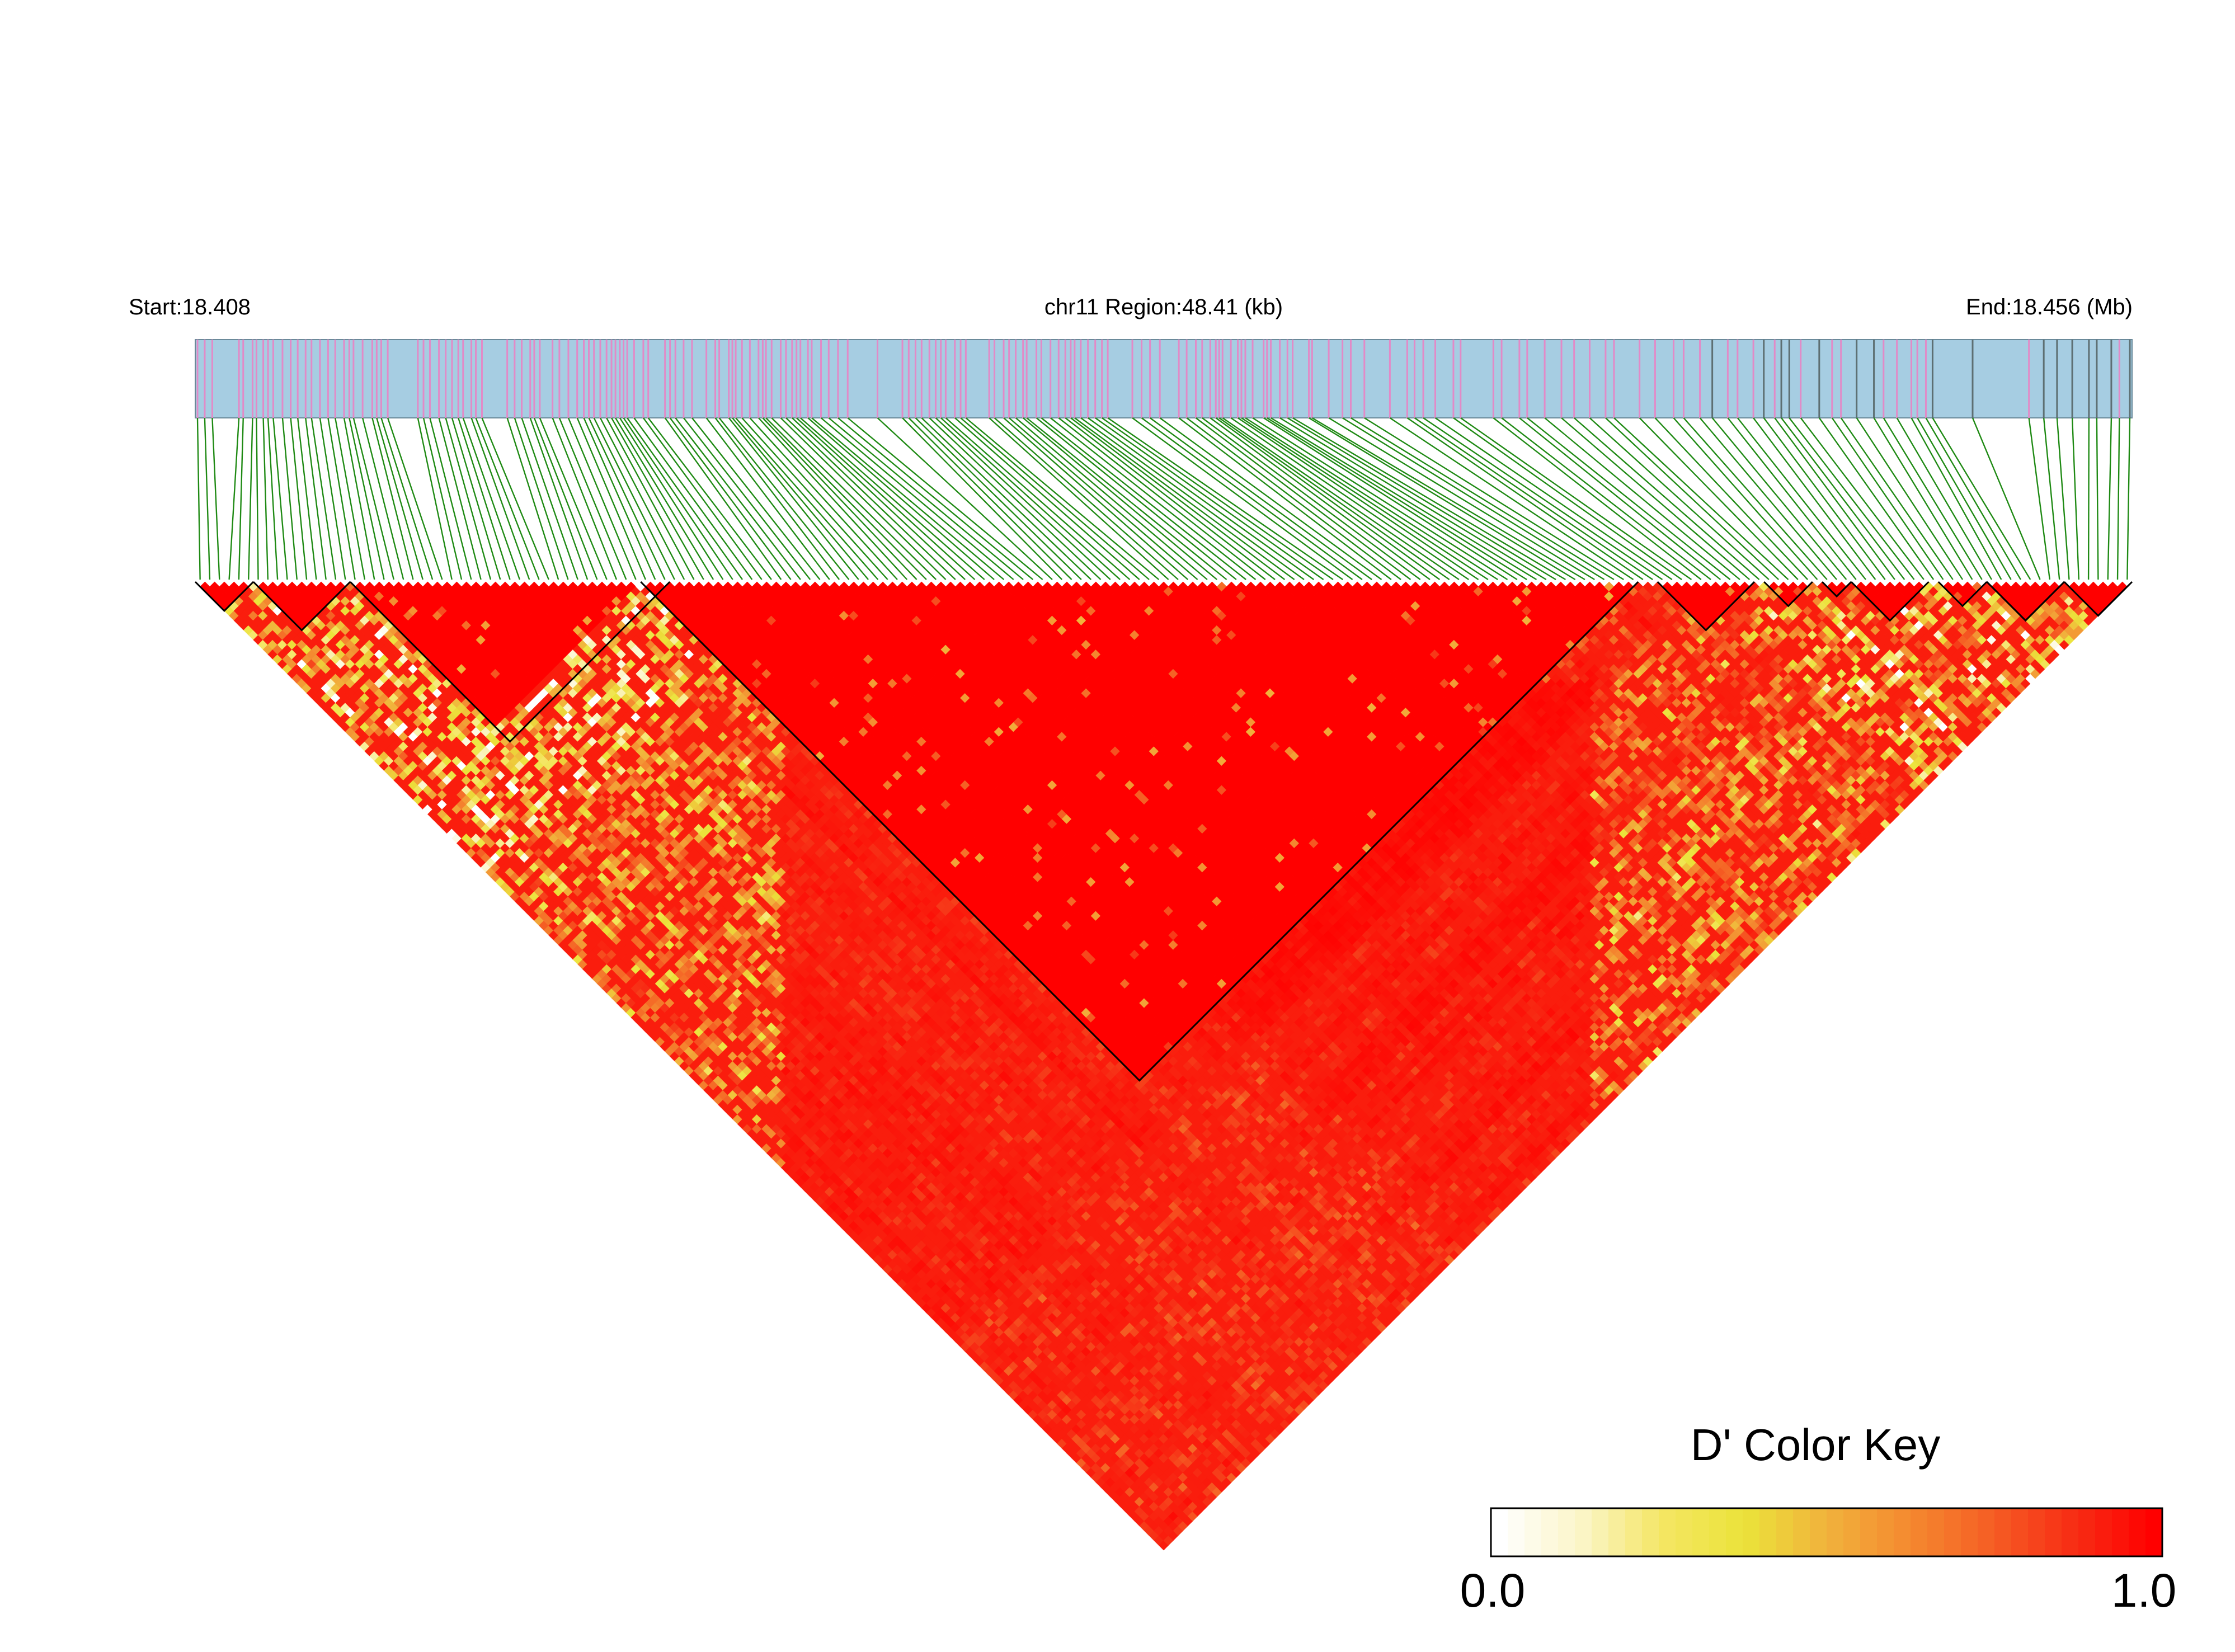 The width and height of the screenshot is (2235, 1652). I want to click on end-label: End:18.456 (Mb), so click(2049, 307).